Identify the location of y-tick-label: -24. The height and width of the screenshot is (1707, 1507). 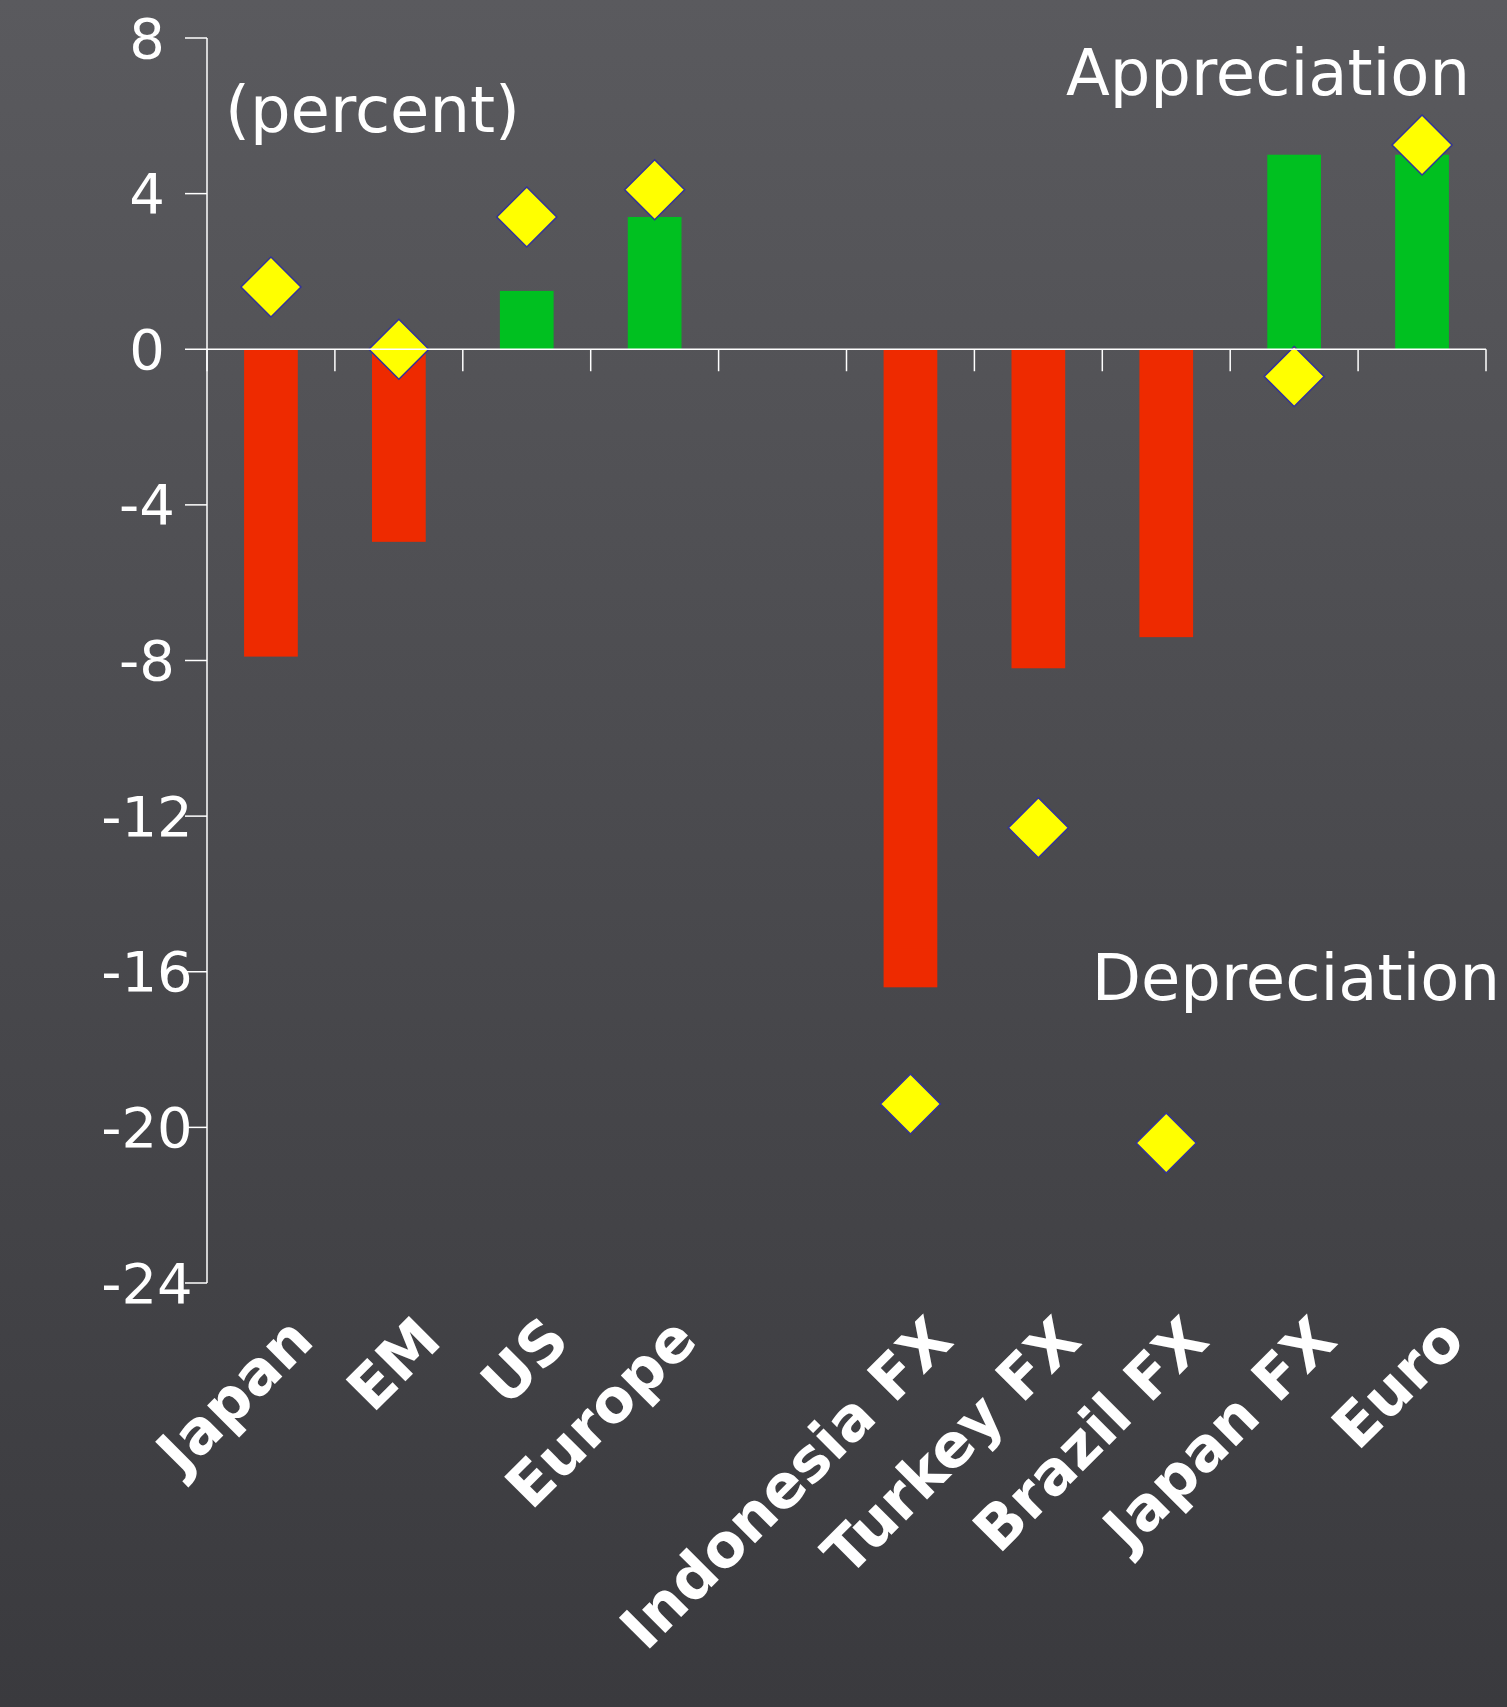
(147, 1283).